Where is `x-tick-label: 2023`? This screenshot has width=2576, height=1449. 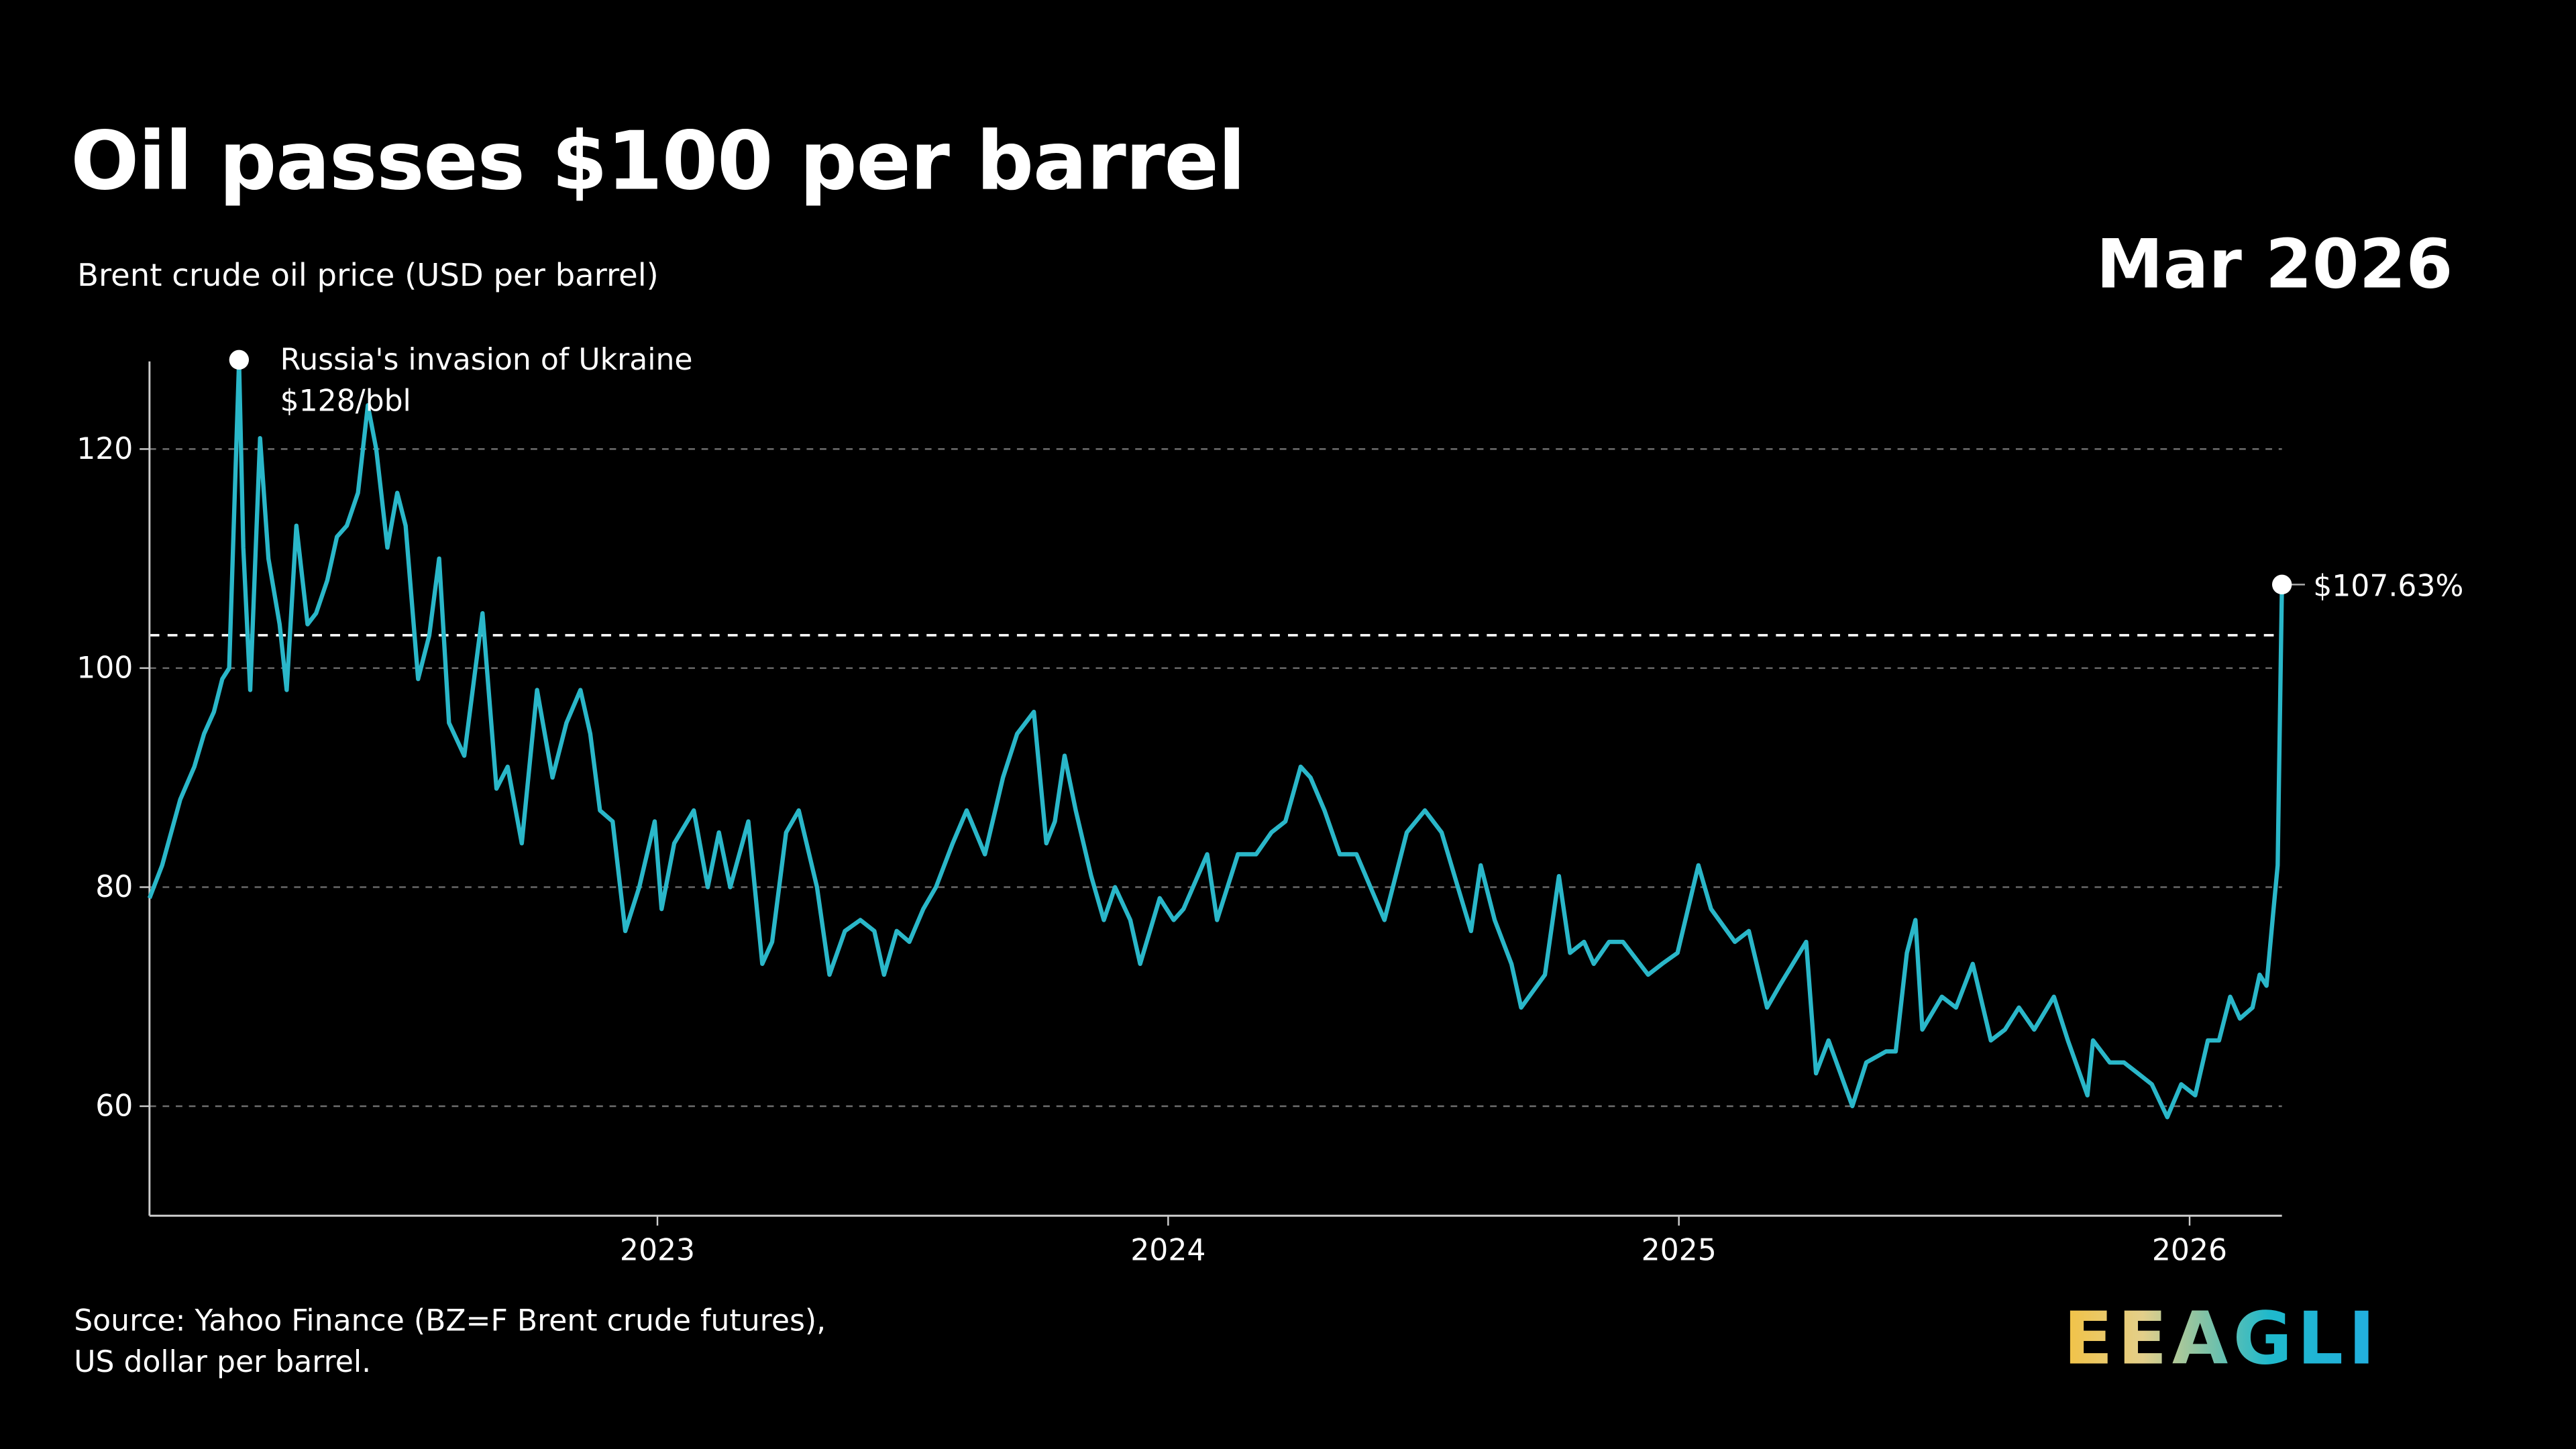 x-tick-label: 2023 is located at coordinates (657, 1250).